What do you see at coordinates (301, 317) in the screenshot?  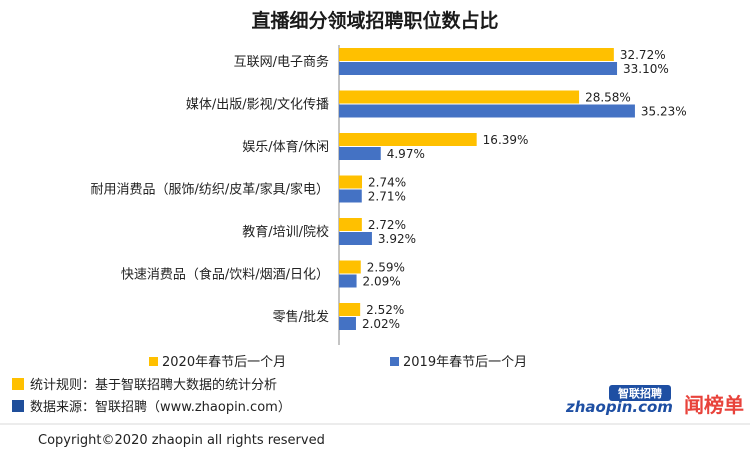 I see `category-label: 零售/批发` at bounding box center [301, 317].